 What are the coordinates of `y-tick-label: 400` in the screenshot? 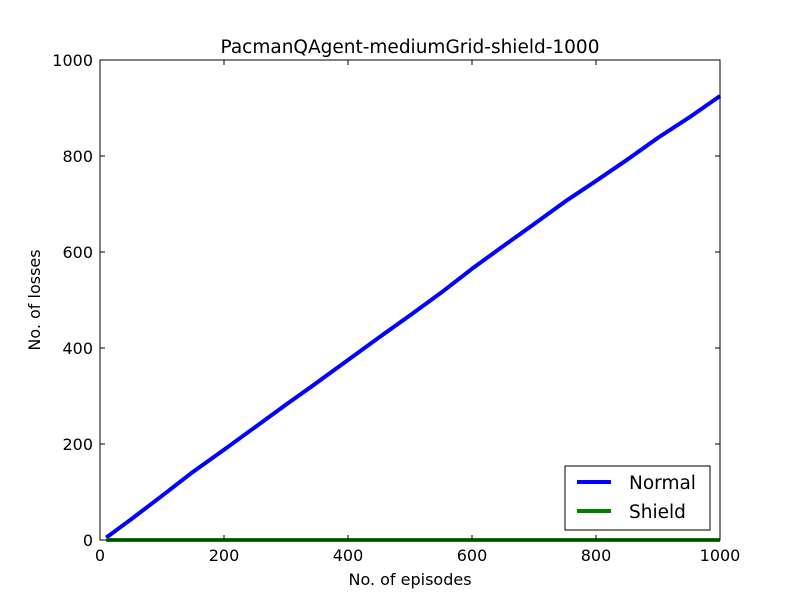 It's located at (77, 348).